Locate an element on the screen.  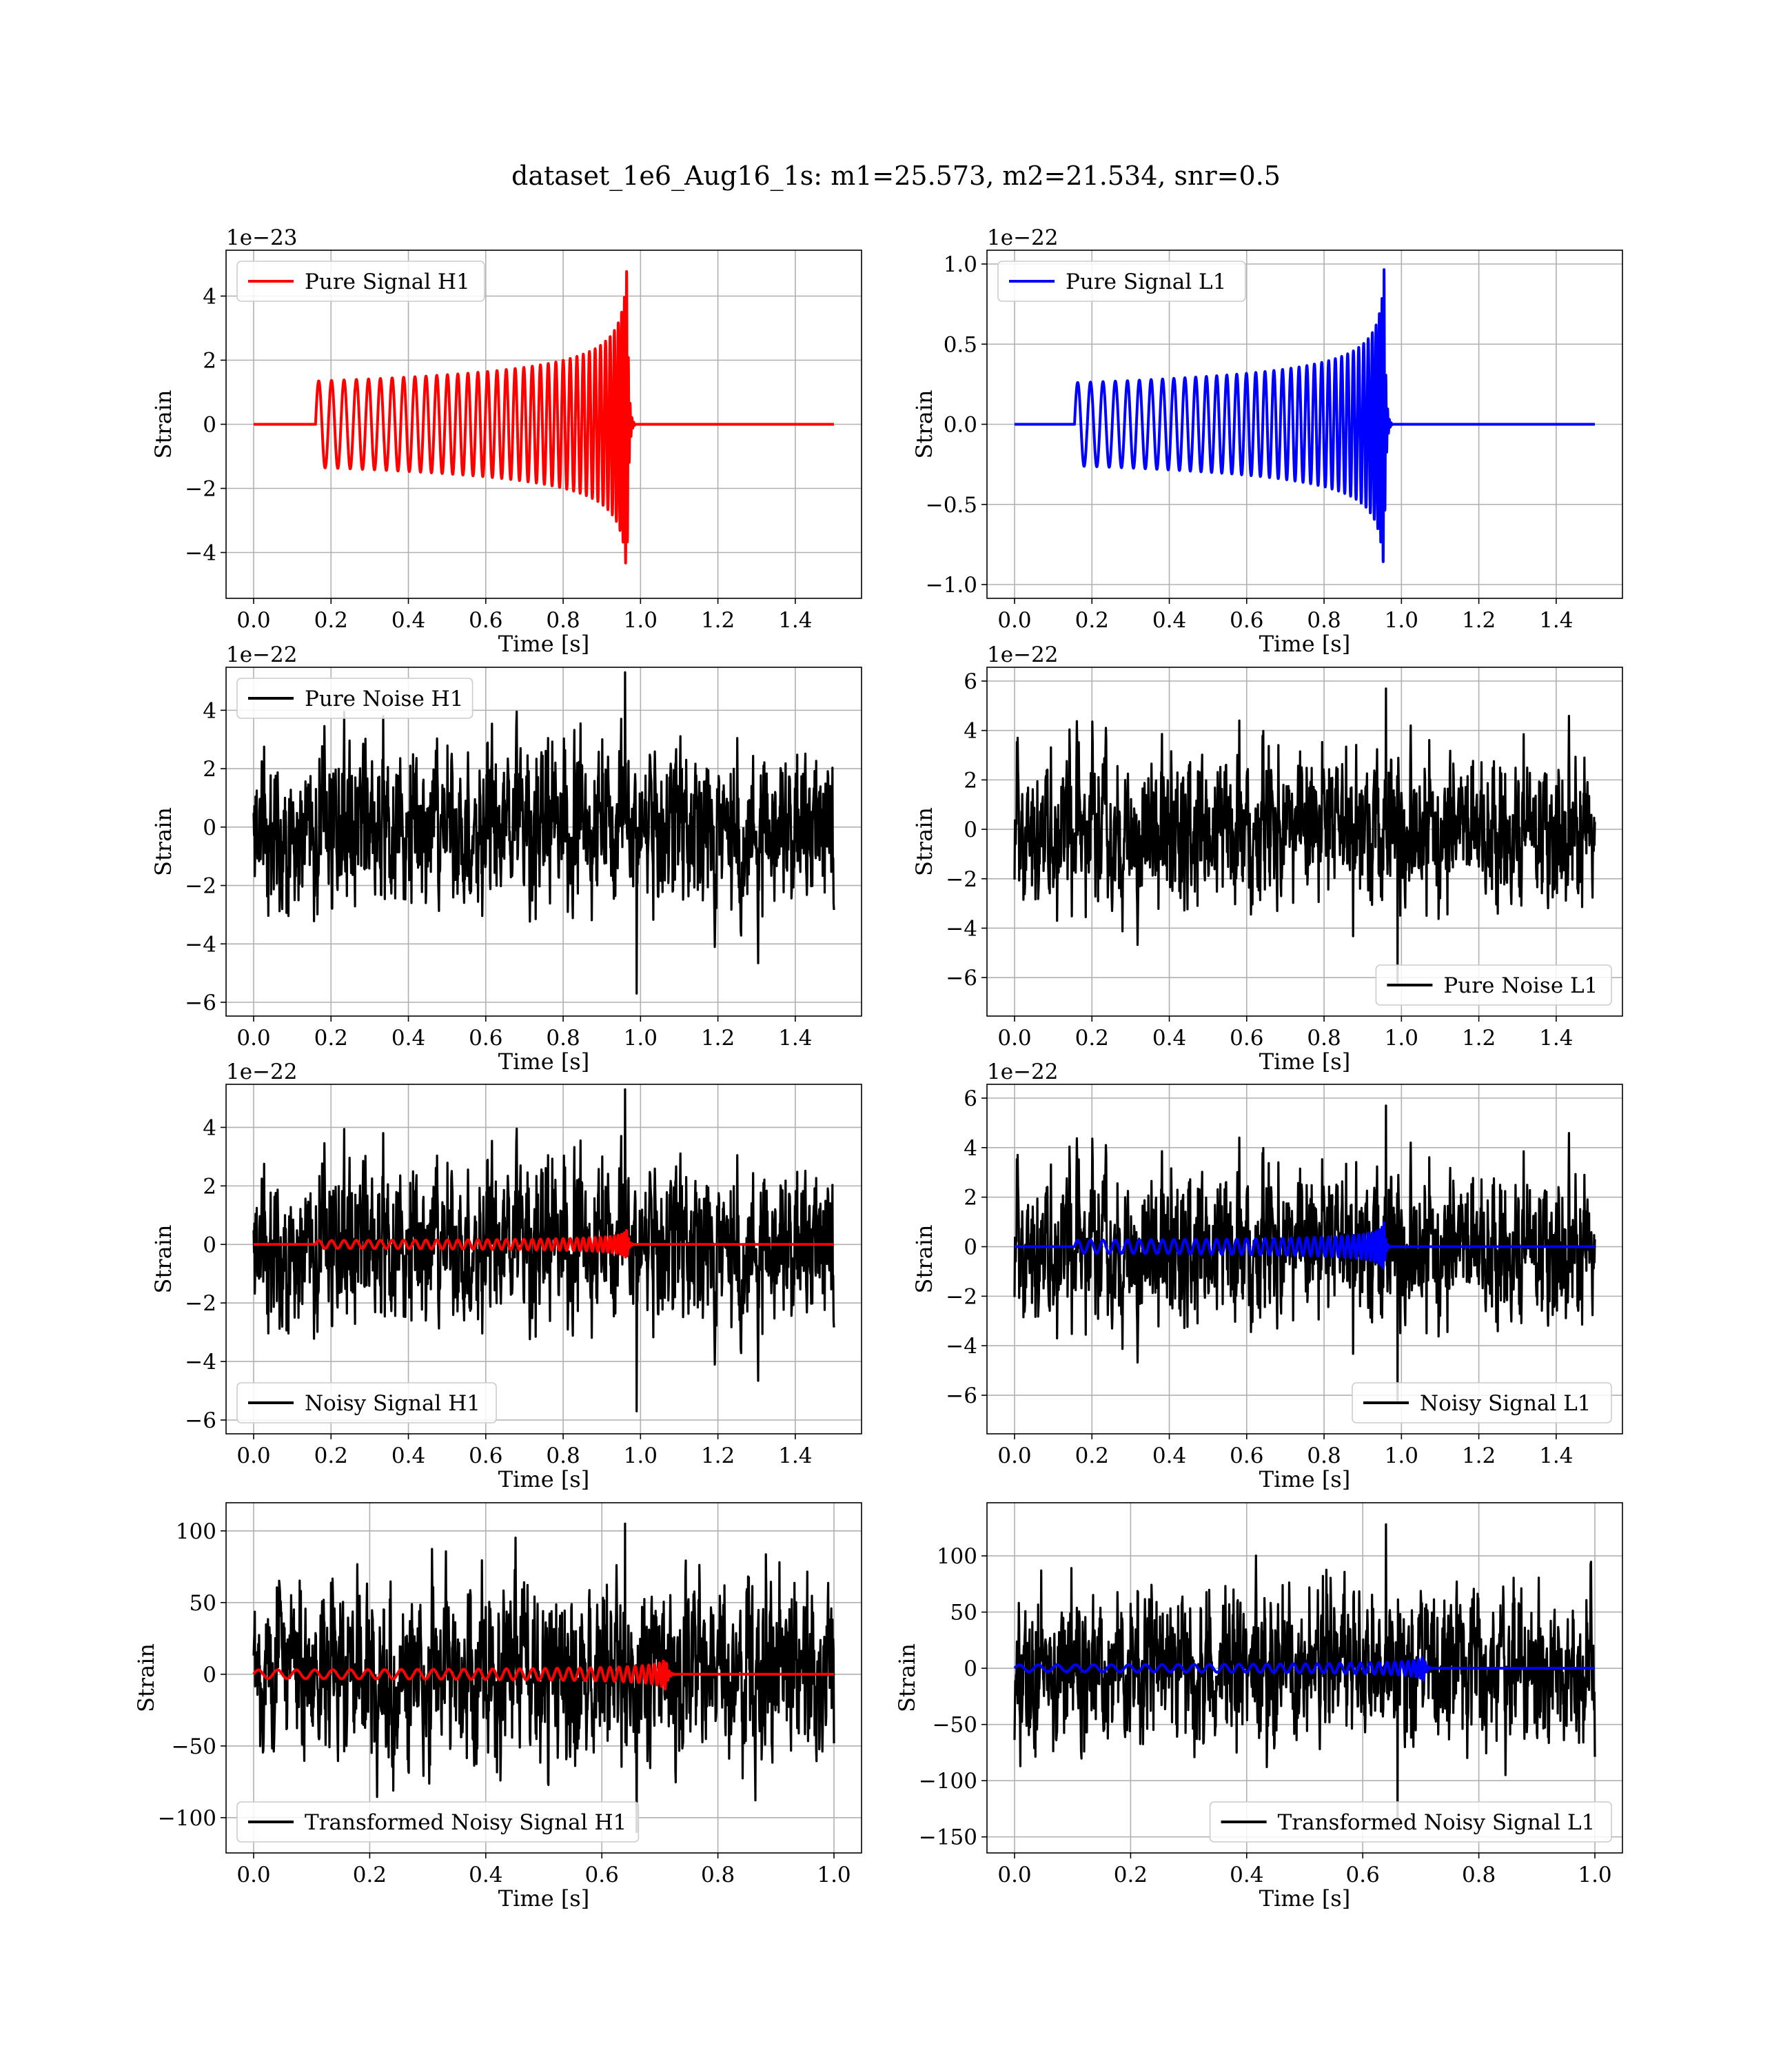
series-line-pure-noise-l1 is located at coordinates (1304, 836).